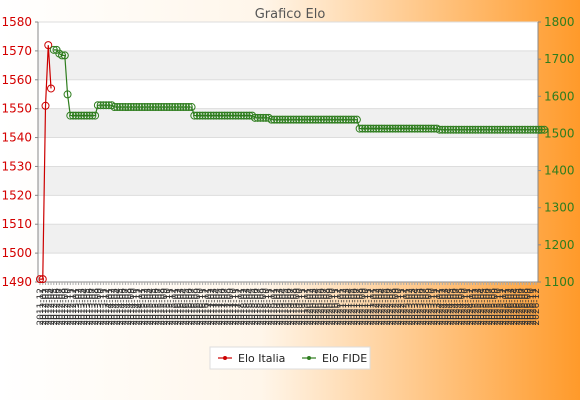 This screenshot has width=580, height=400. I want to click on x-tick-label: 2021-12, so click(372, 307).